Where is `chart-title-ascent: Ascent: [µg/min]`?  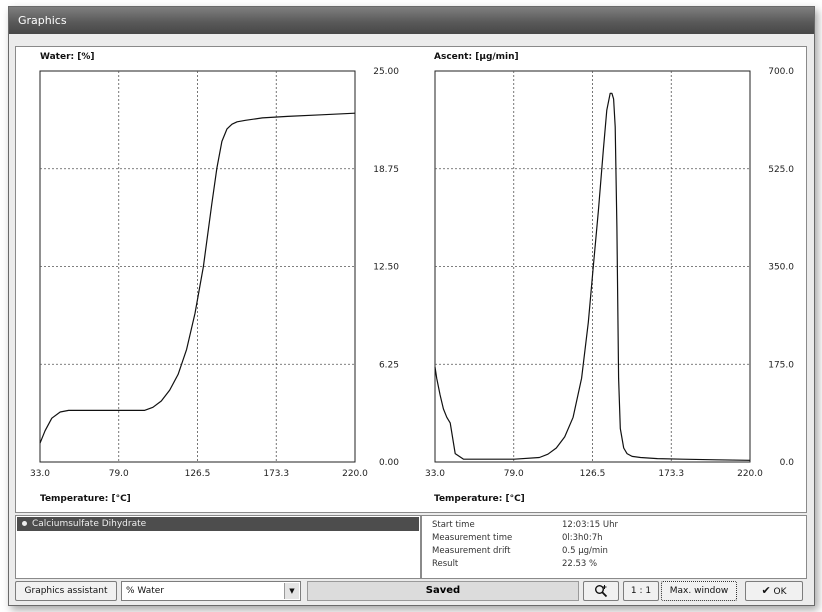
chart-title-ascent: Ascent: [µg/min] is located at coordinates (476, 57).